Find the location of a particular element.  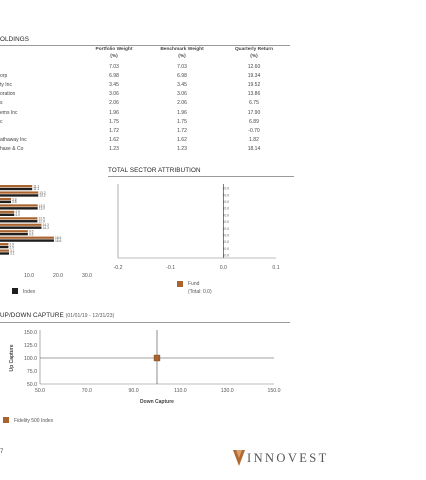

attribution-title: TOTAL SECTOR ATTRIBUTION is located at coordinates (154, 170).